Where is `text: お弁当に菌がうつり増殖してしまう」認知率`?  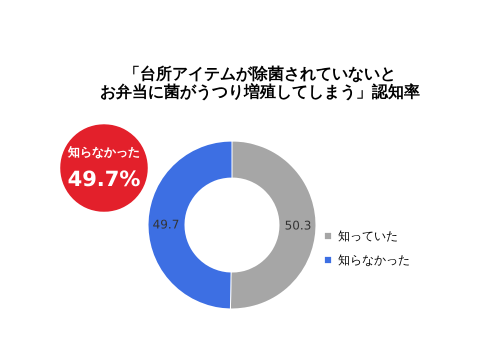
text: お弁当に菌がうつり増殖してしまう」認知率 is located at coordinates (260, 91).